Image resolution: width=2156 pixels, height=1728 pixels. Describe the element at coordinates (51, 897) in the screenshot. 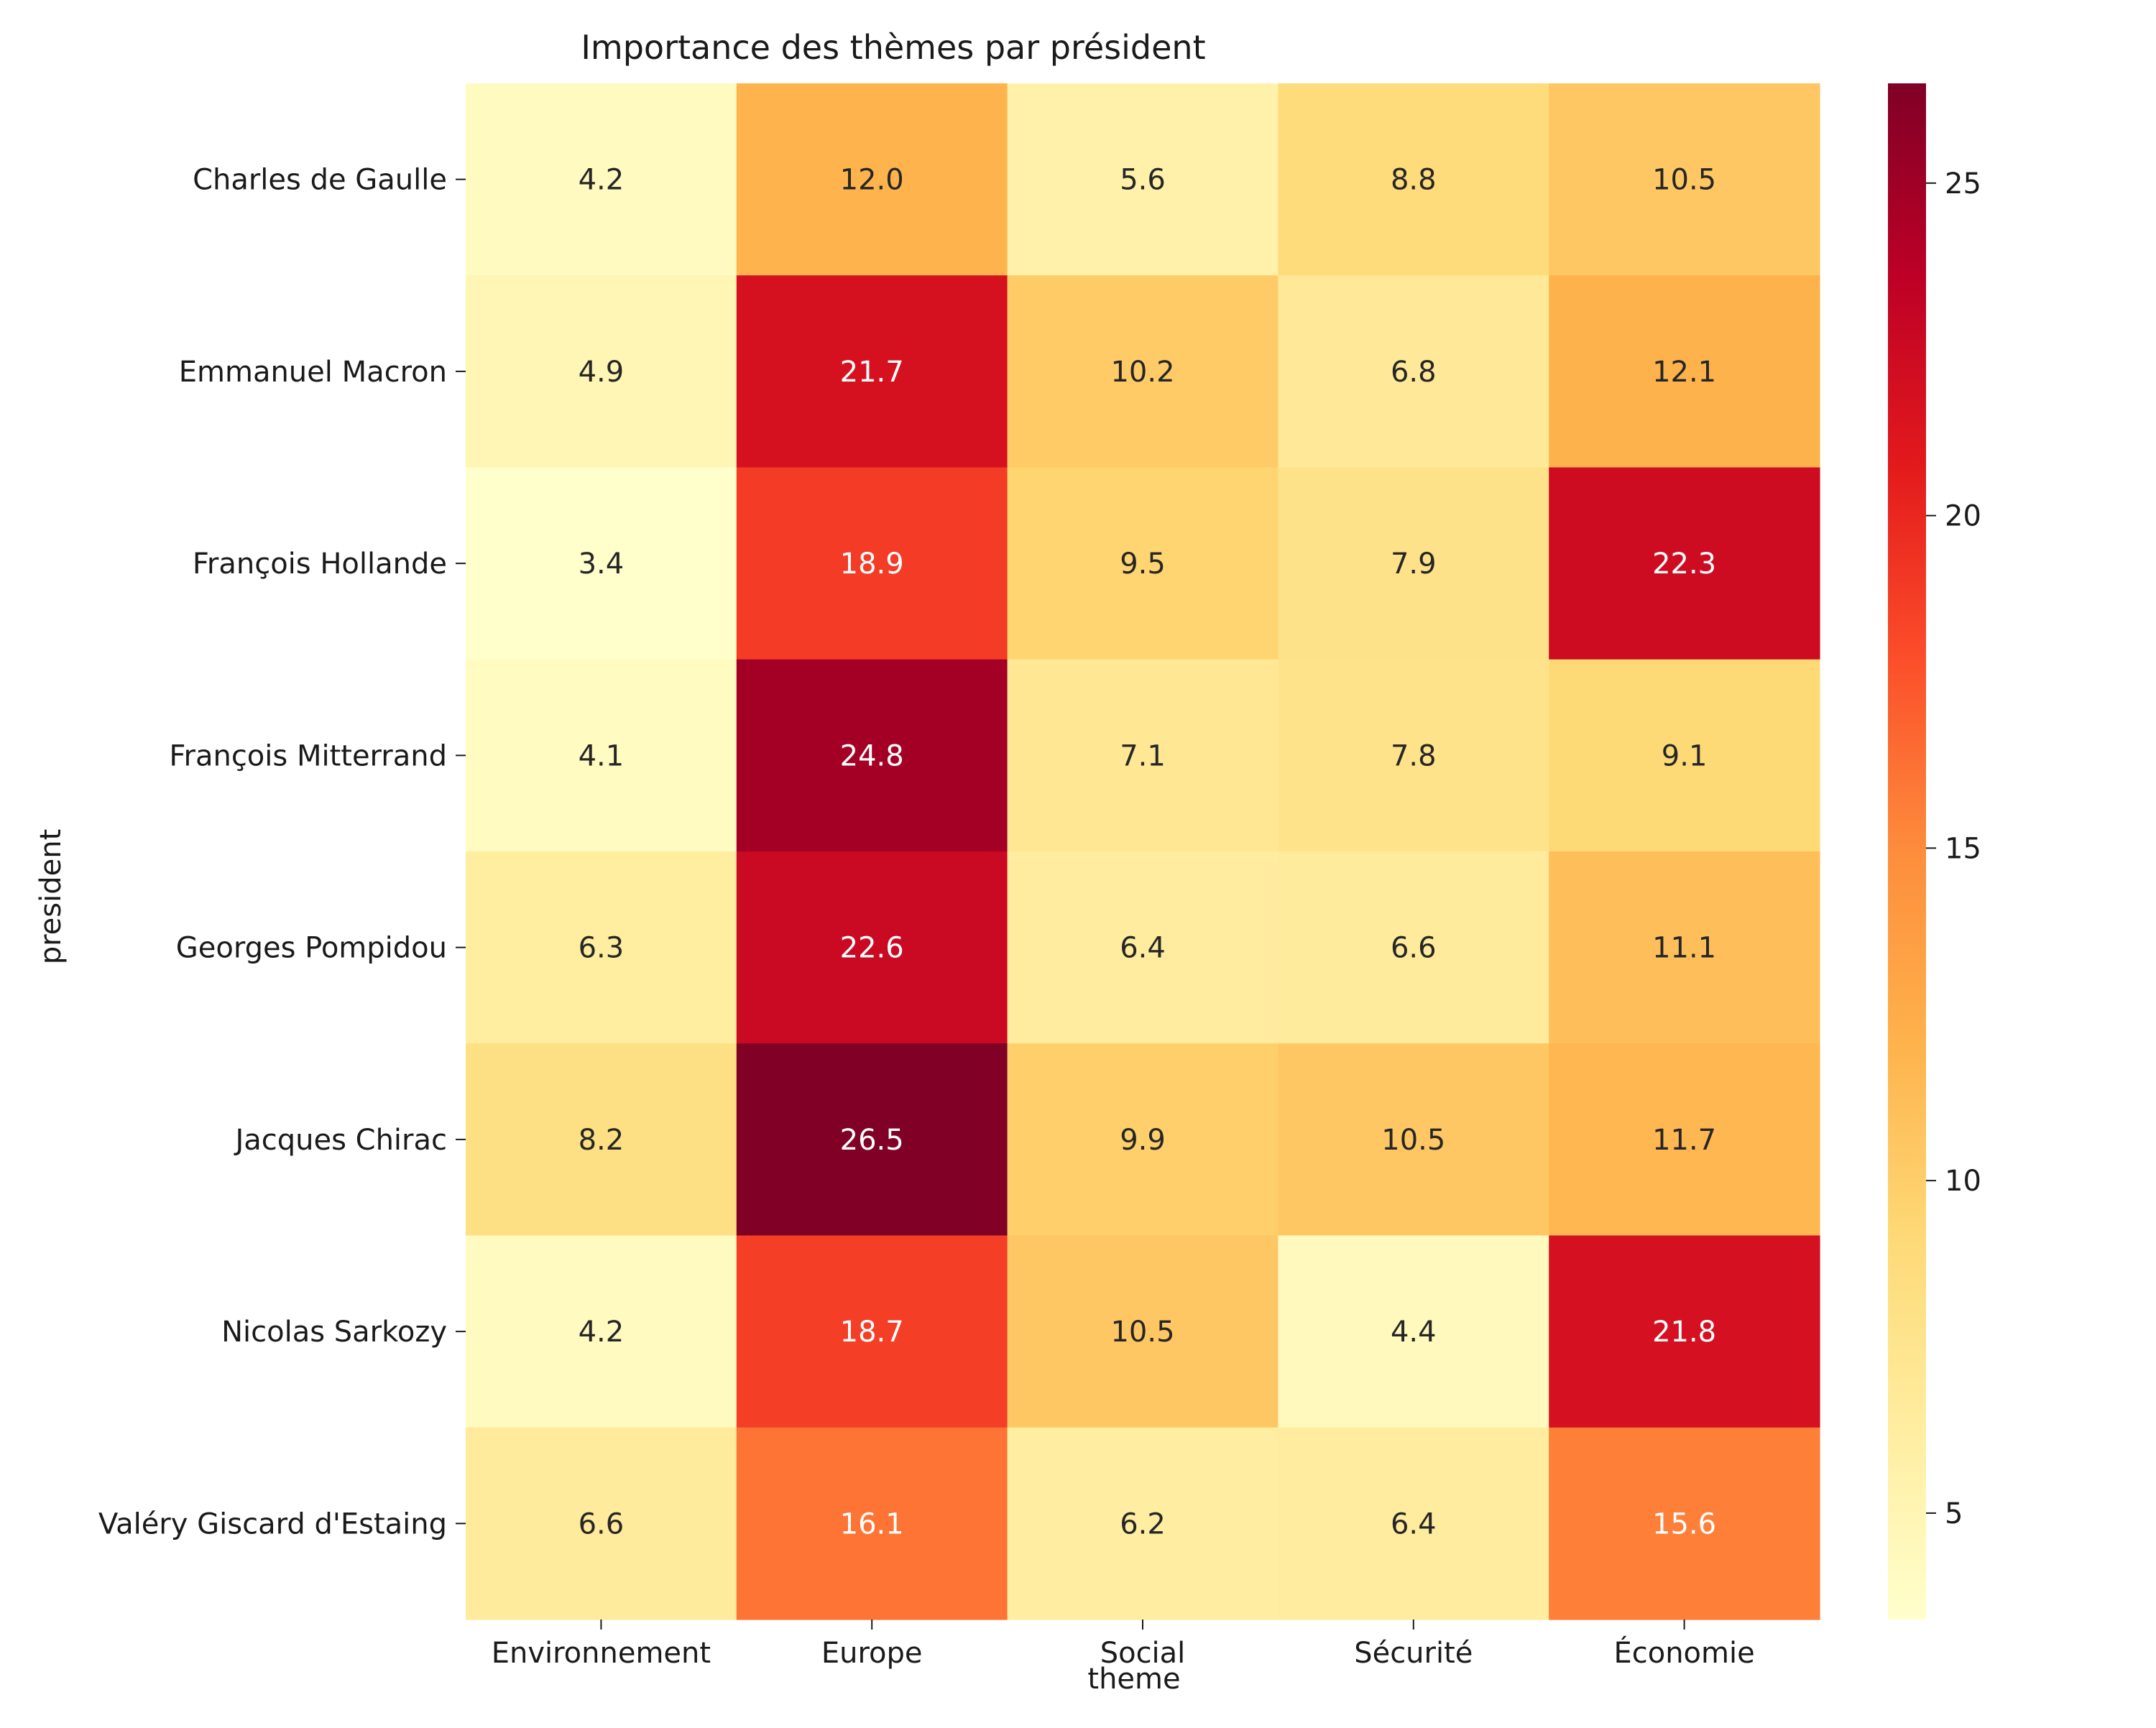

I see `y-axis-label: president` at that location.